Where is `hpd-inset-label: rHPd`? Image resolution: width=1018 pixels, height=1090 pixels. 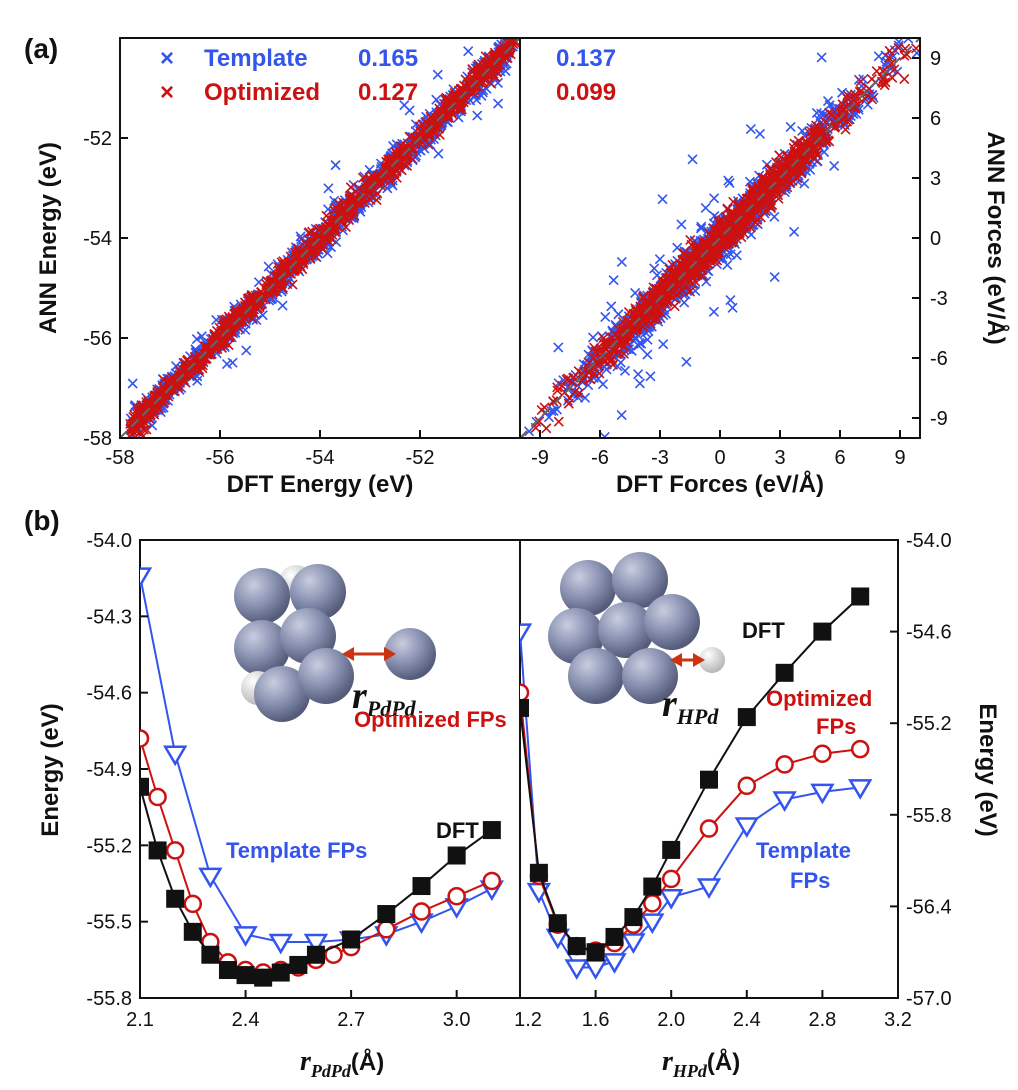 hpd-inset-label: rHPd is located at coordinates (690, 706).